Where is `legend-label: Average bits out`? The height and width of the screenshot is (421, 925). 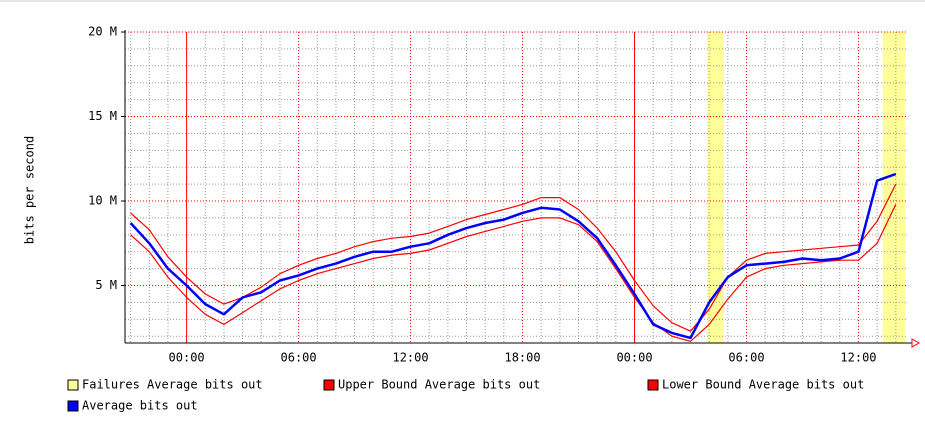
legend-label: Average bits out is located at coordinates (140, 406).